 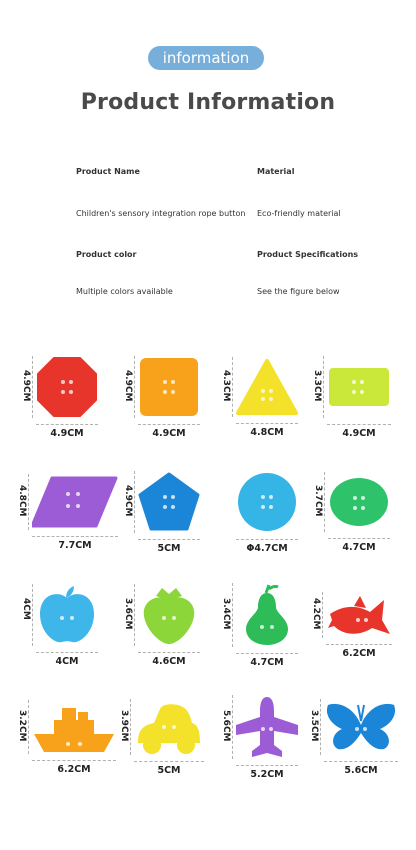 I want to click on height-label: 4.2CM, so click(x=316, y=614).